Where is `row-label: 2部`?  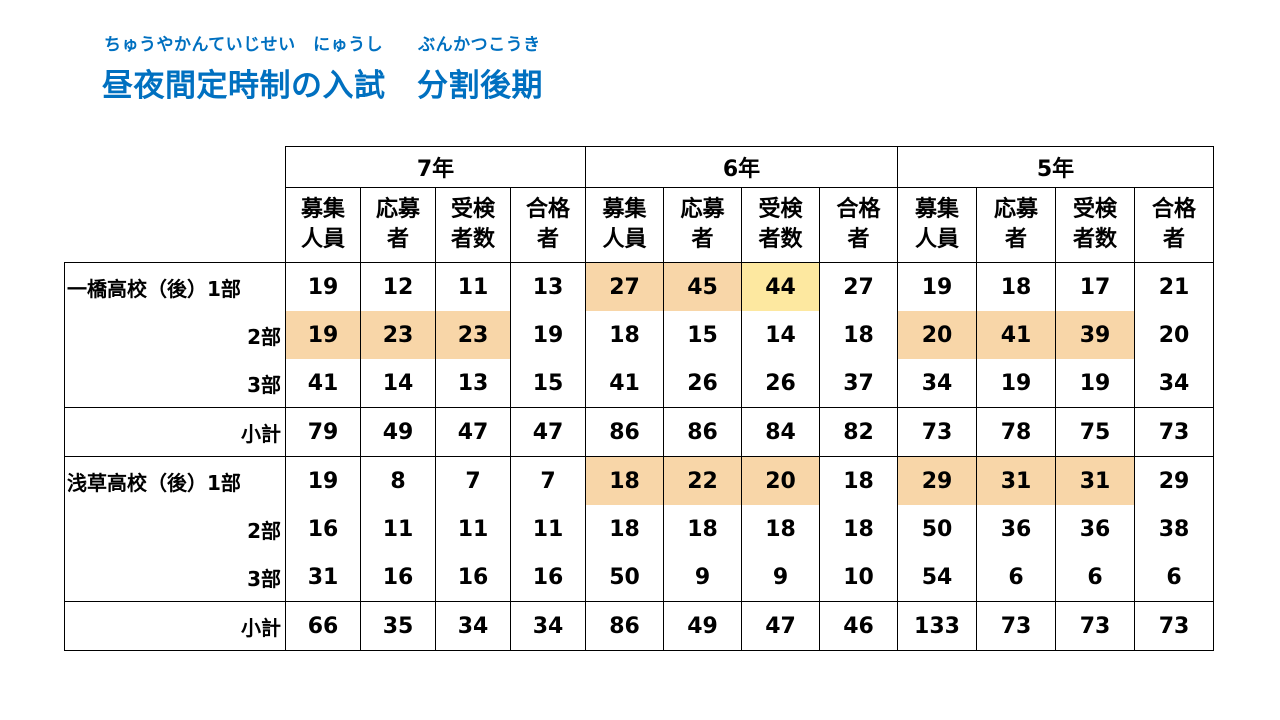 row-label: 2部 is located at coordinates (175, 335).